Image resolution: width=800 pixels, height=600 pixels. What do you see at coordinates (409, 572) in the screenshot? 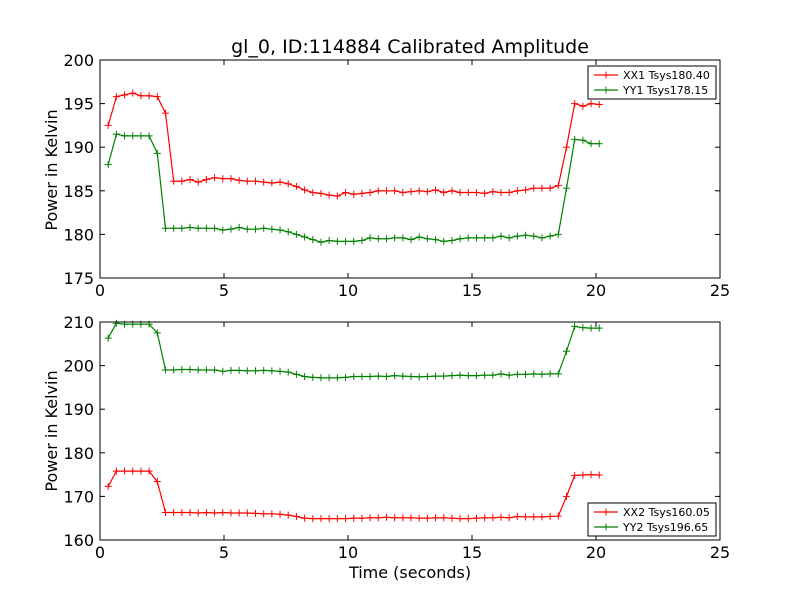
I see `x-axis-label: Time (seconds)` at bounding box center [409, 572].